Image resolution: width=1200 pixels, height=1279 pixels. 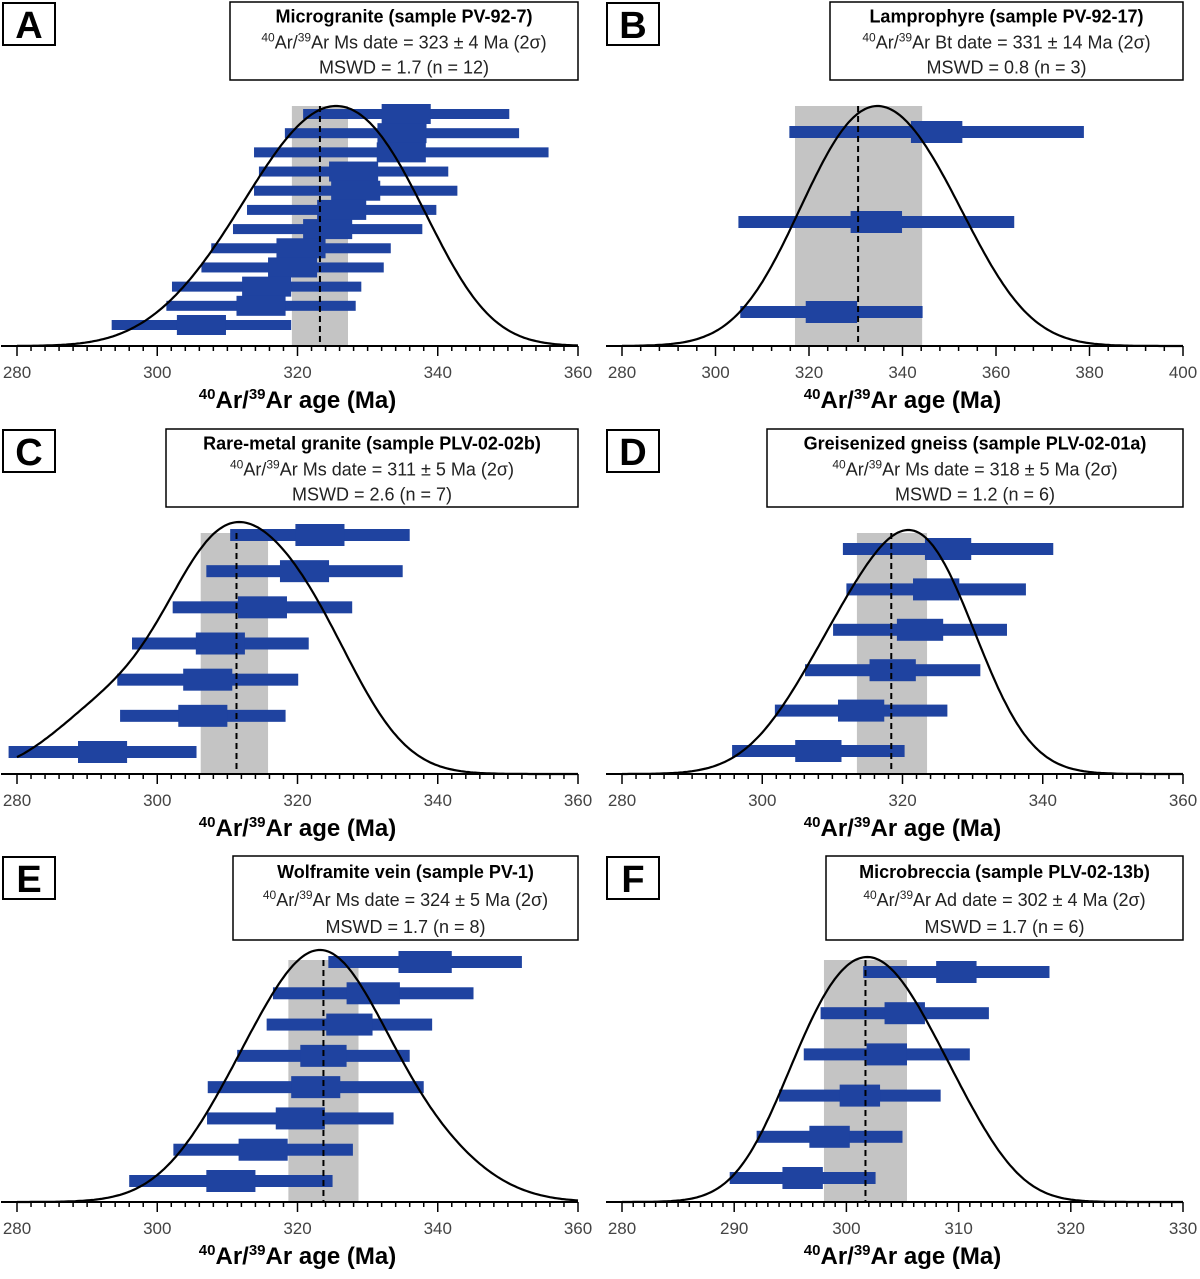 What do you see at coordinates (958, 1228) in the screenshot?
I see `x-tick-label: 310` at bounding box center [958, 1228].